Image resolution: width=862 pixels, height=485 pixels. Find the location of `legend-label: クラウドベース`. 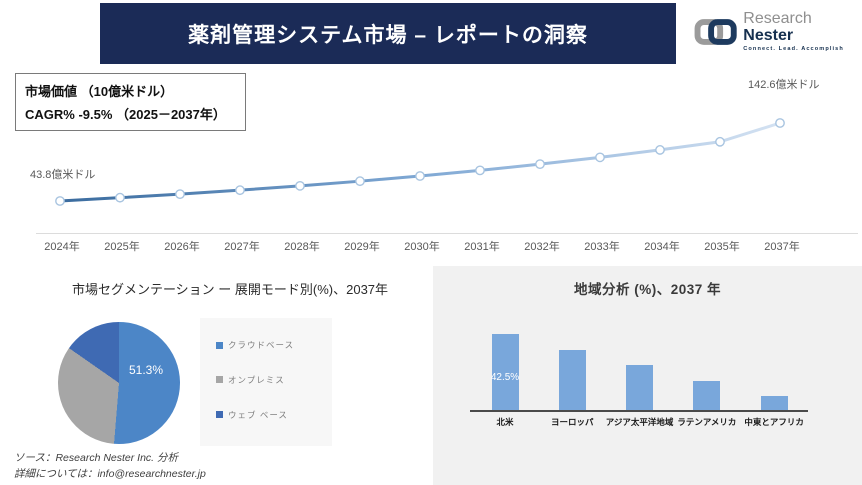

legend-label: クラウドベース is located at coordinates (261, 345).